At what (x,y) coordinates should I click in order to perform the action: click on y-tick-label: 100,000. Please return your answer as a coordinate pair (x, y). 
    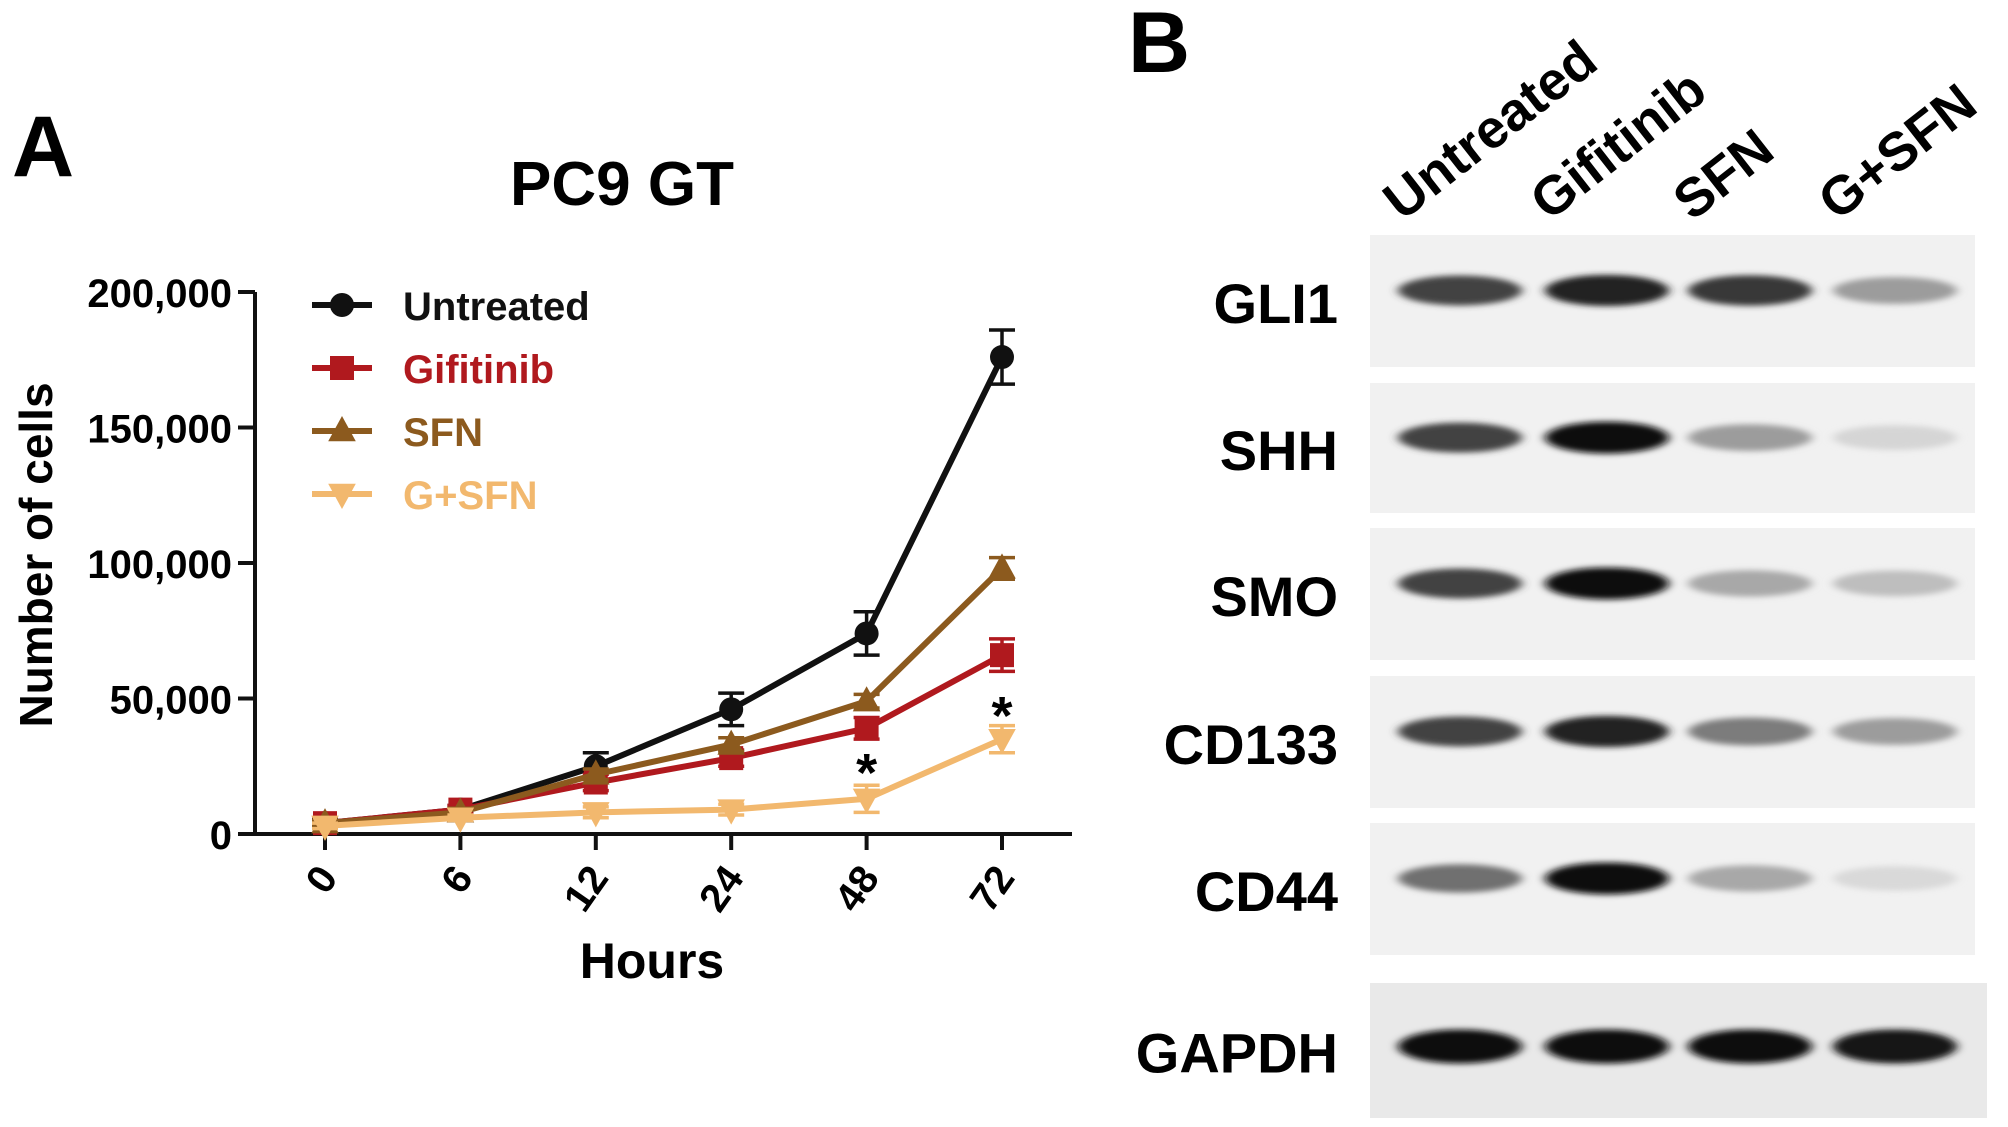
    Looking at the image, I should click on (159, 565).